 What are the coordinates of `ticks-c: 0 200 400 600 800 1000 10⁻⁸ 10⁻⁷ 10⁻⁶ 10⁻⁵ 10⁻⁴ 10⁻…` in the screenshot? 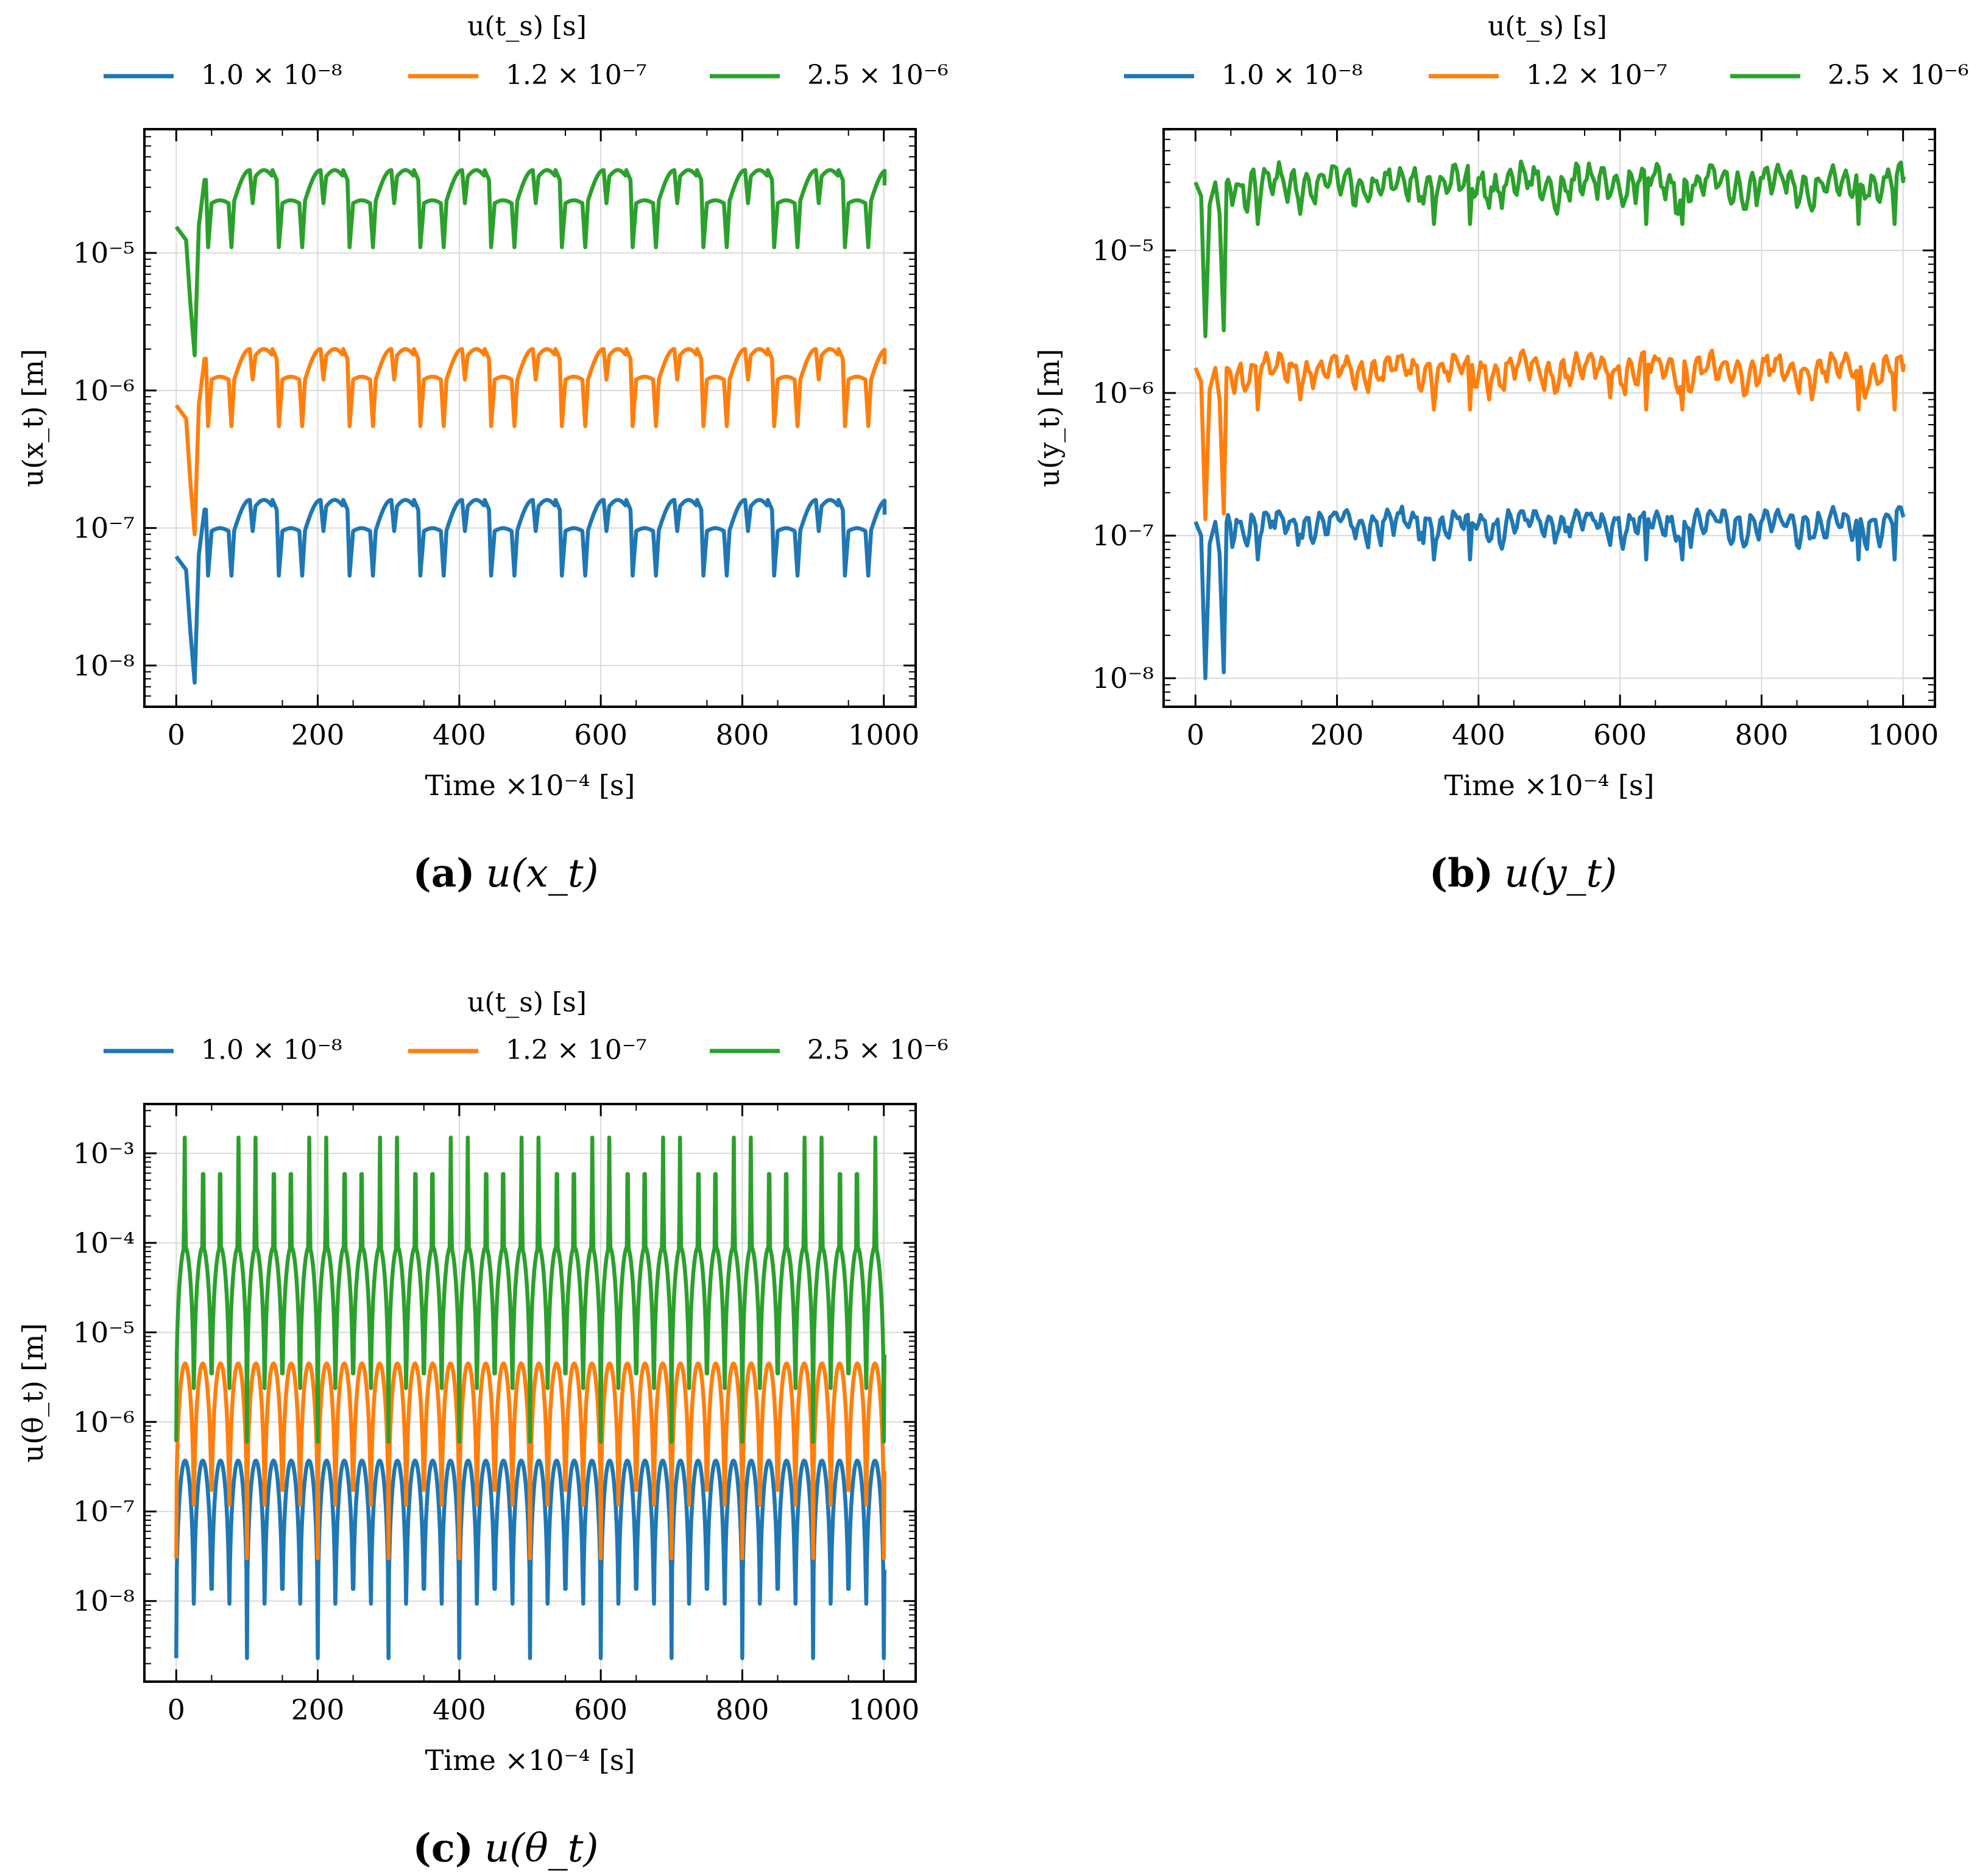 It's located at (496, 1415).